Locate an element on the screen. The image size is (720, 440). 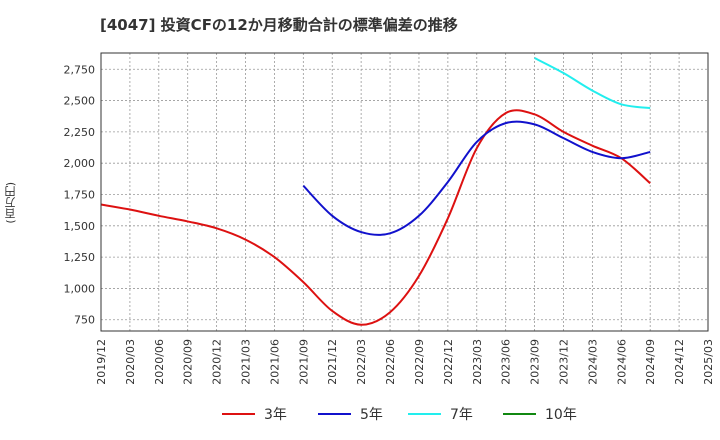
x-tick-label: 2022/09 is located at coordinates (419, 362).